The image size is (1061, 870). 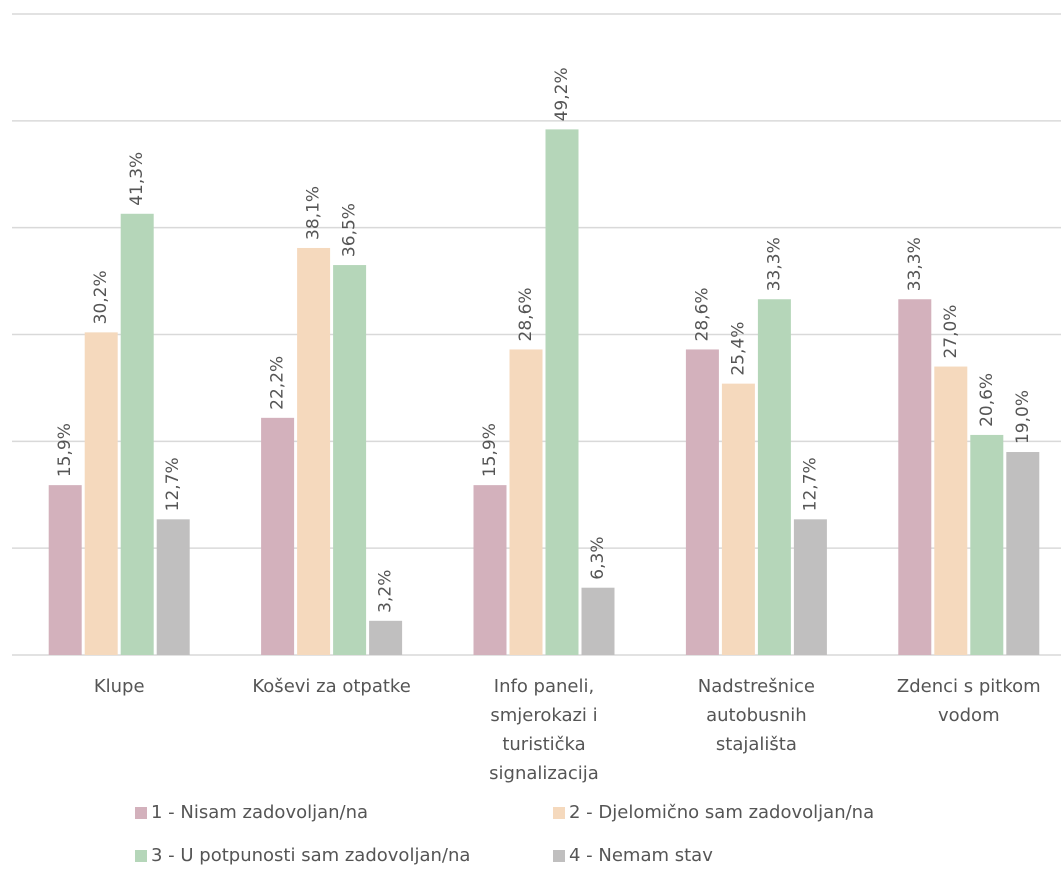 I want to click on legend-label: 3 - U potpunosti sam zadovoljan/na, so click(x=311, y=855).